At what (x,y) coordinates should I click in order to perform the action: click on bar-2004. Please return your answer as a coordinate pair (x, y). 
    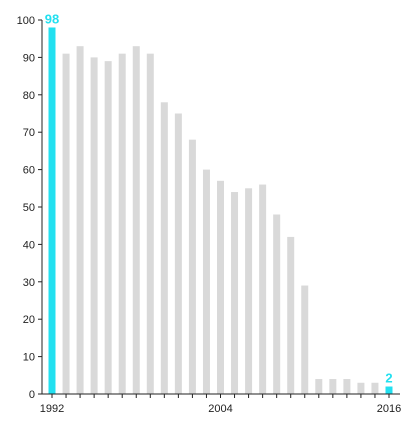
    Looking at the image, I should click on (220, 287).